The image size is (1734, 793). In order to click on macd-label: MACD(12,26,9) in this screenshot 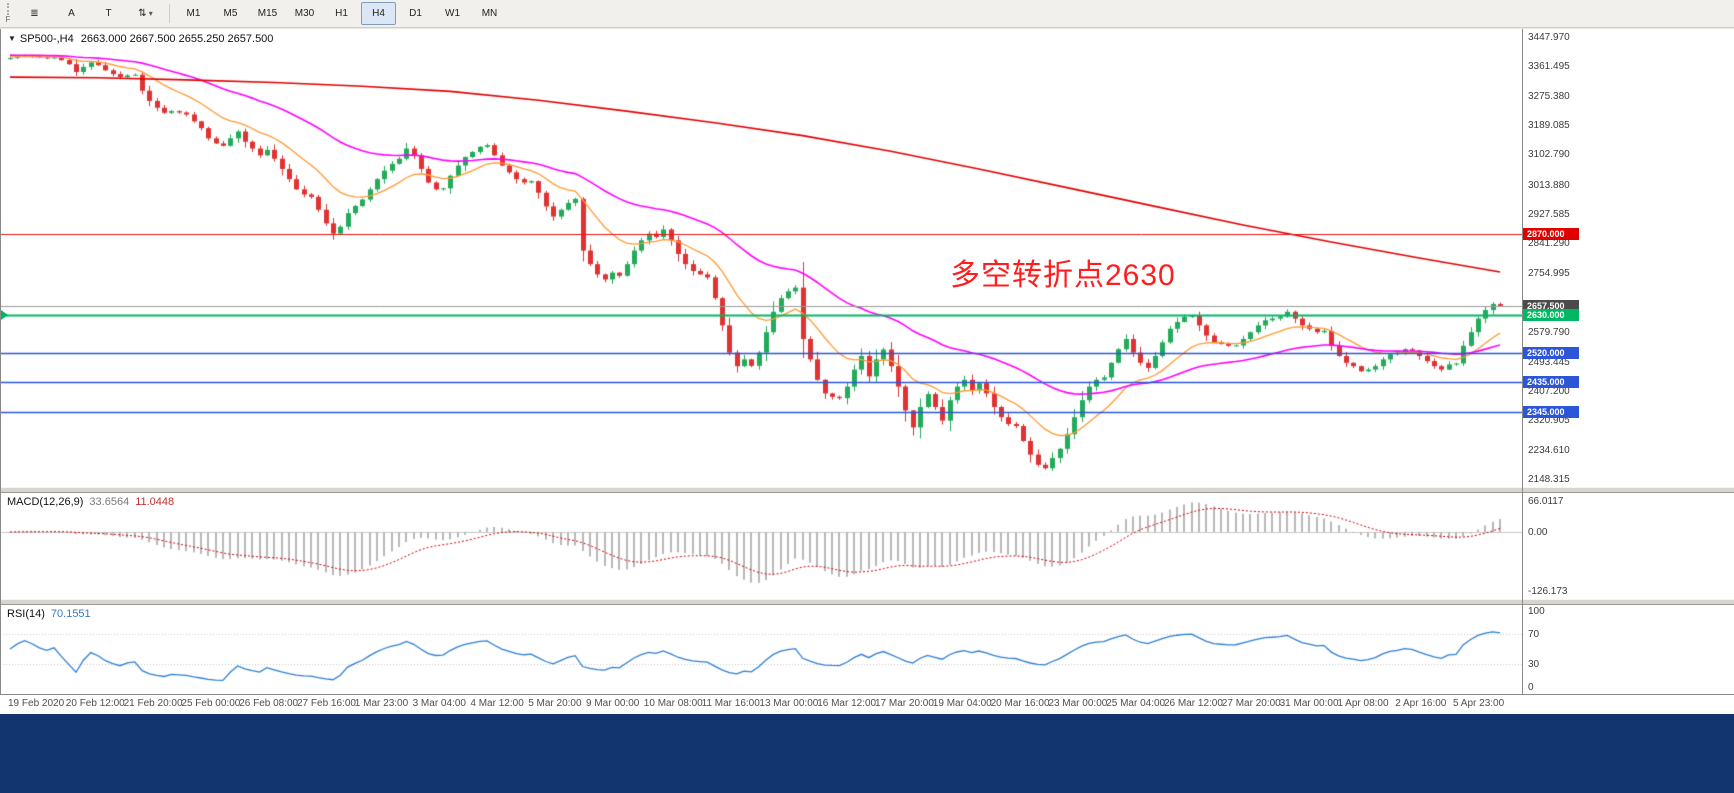, I will do `click(45, 502)`.